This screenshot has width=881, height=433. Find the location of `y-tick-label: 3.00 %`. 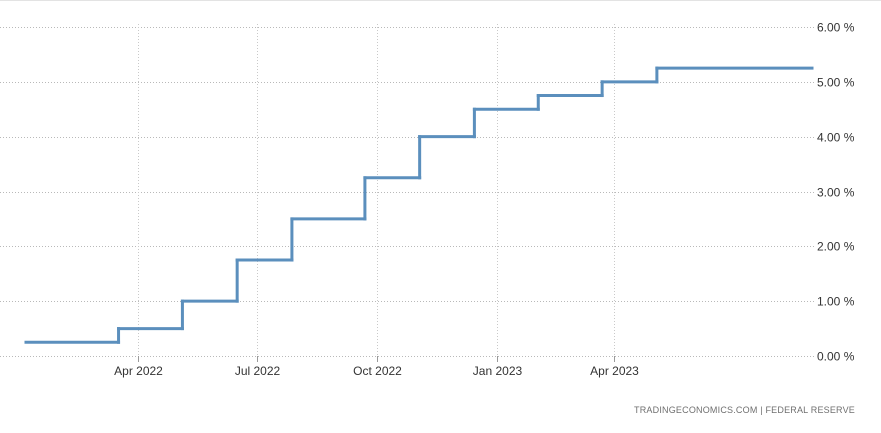

y-tick-label: 3.00 % is located at coordinates (836, 193).